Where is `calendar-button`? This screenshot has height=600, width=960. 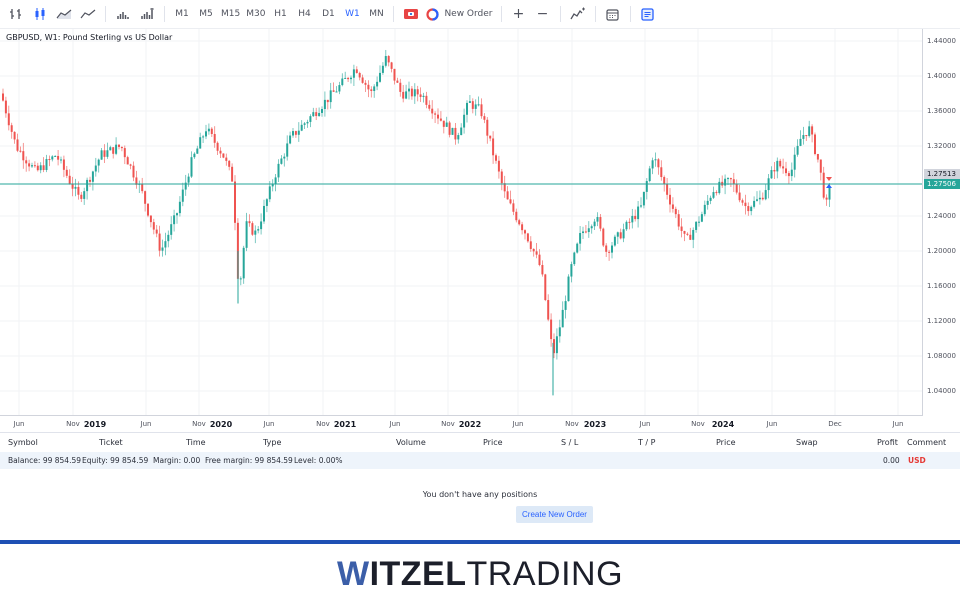 calendar-button is located at coordinates (613, 14).